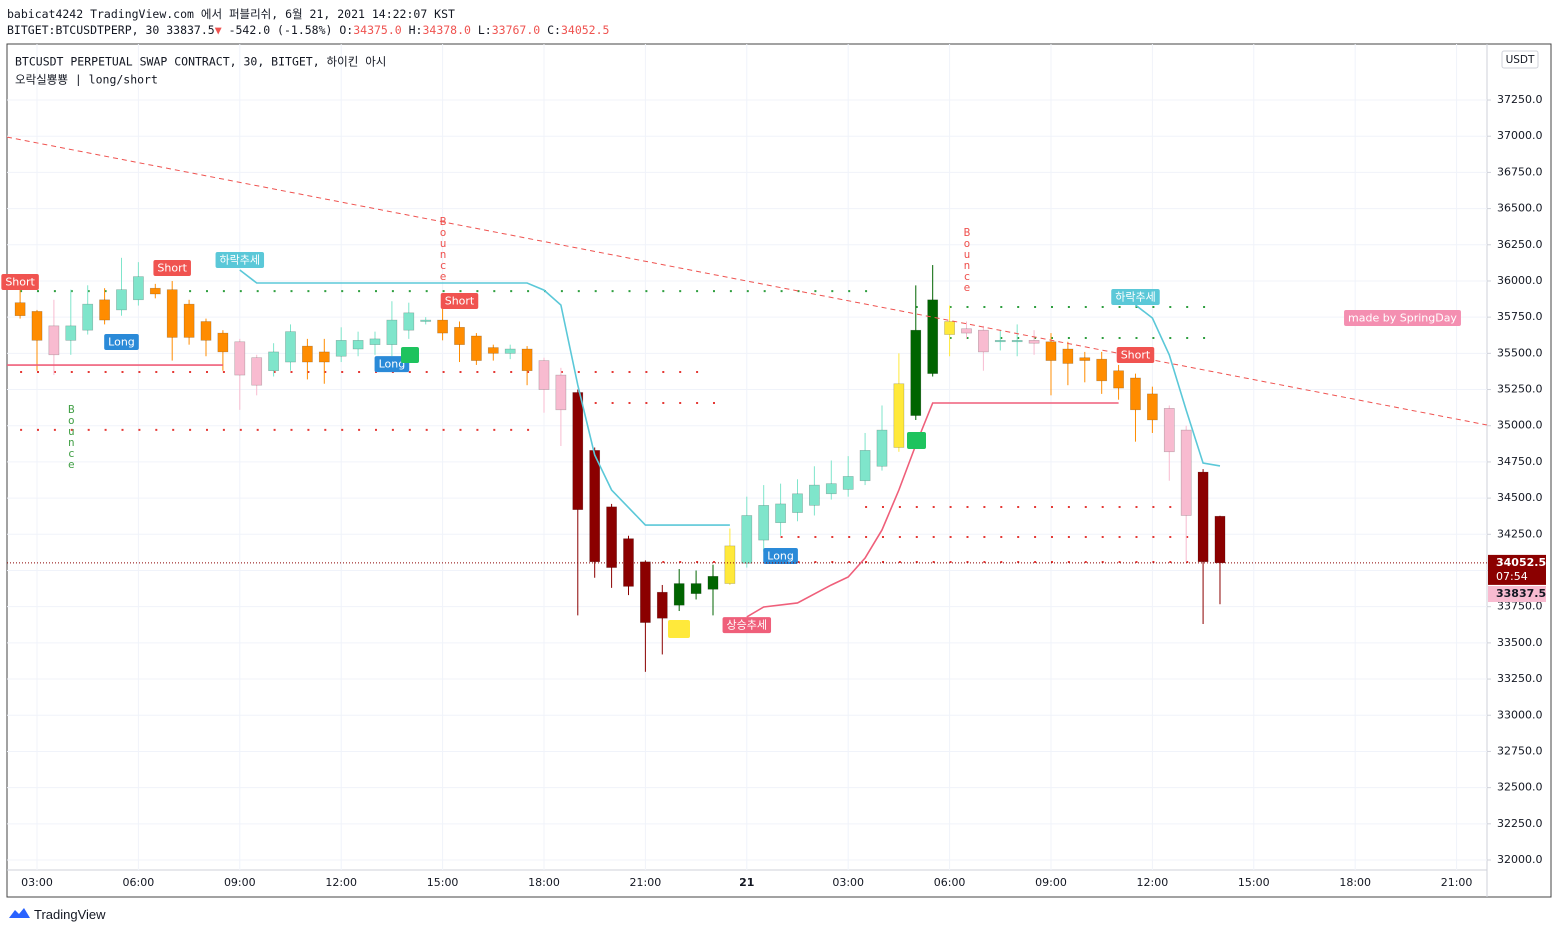  Describe the element at coordinates (484, 397) in the screenshot. I see `trend-line` at that location.